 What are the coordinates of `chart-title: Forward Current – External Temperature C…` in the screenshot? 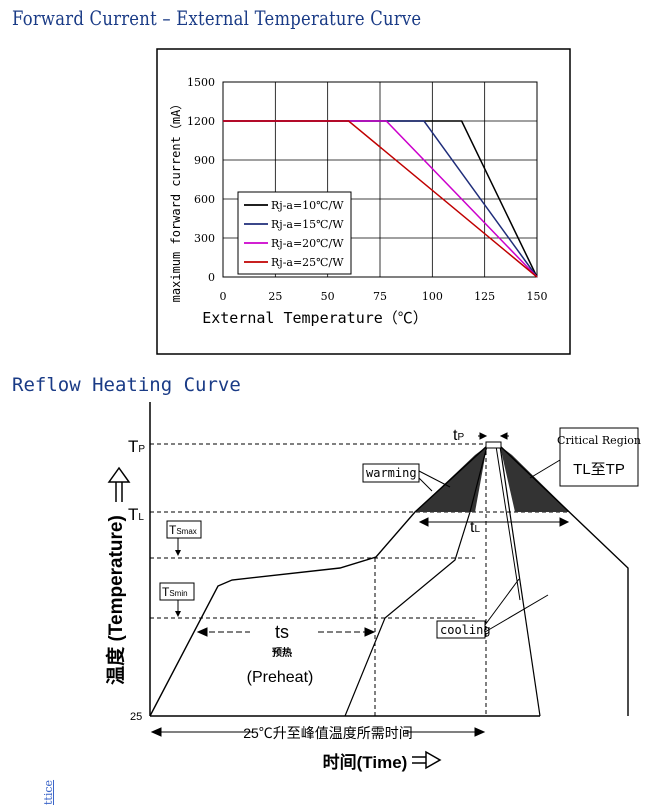 It's located at (217, 18).